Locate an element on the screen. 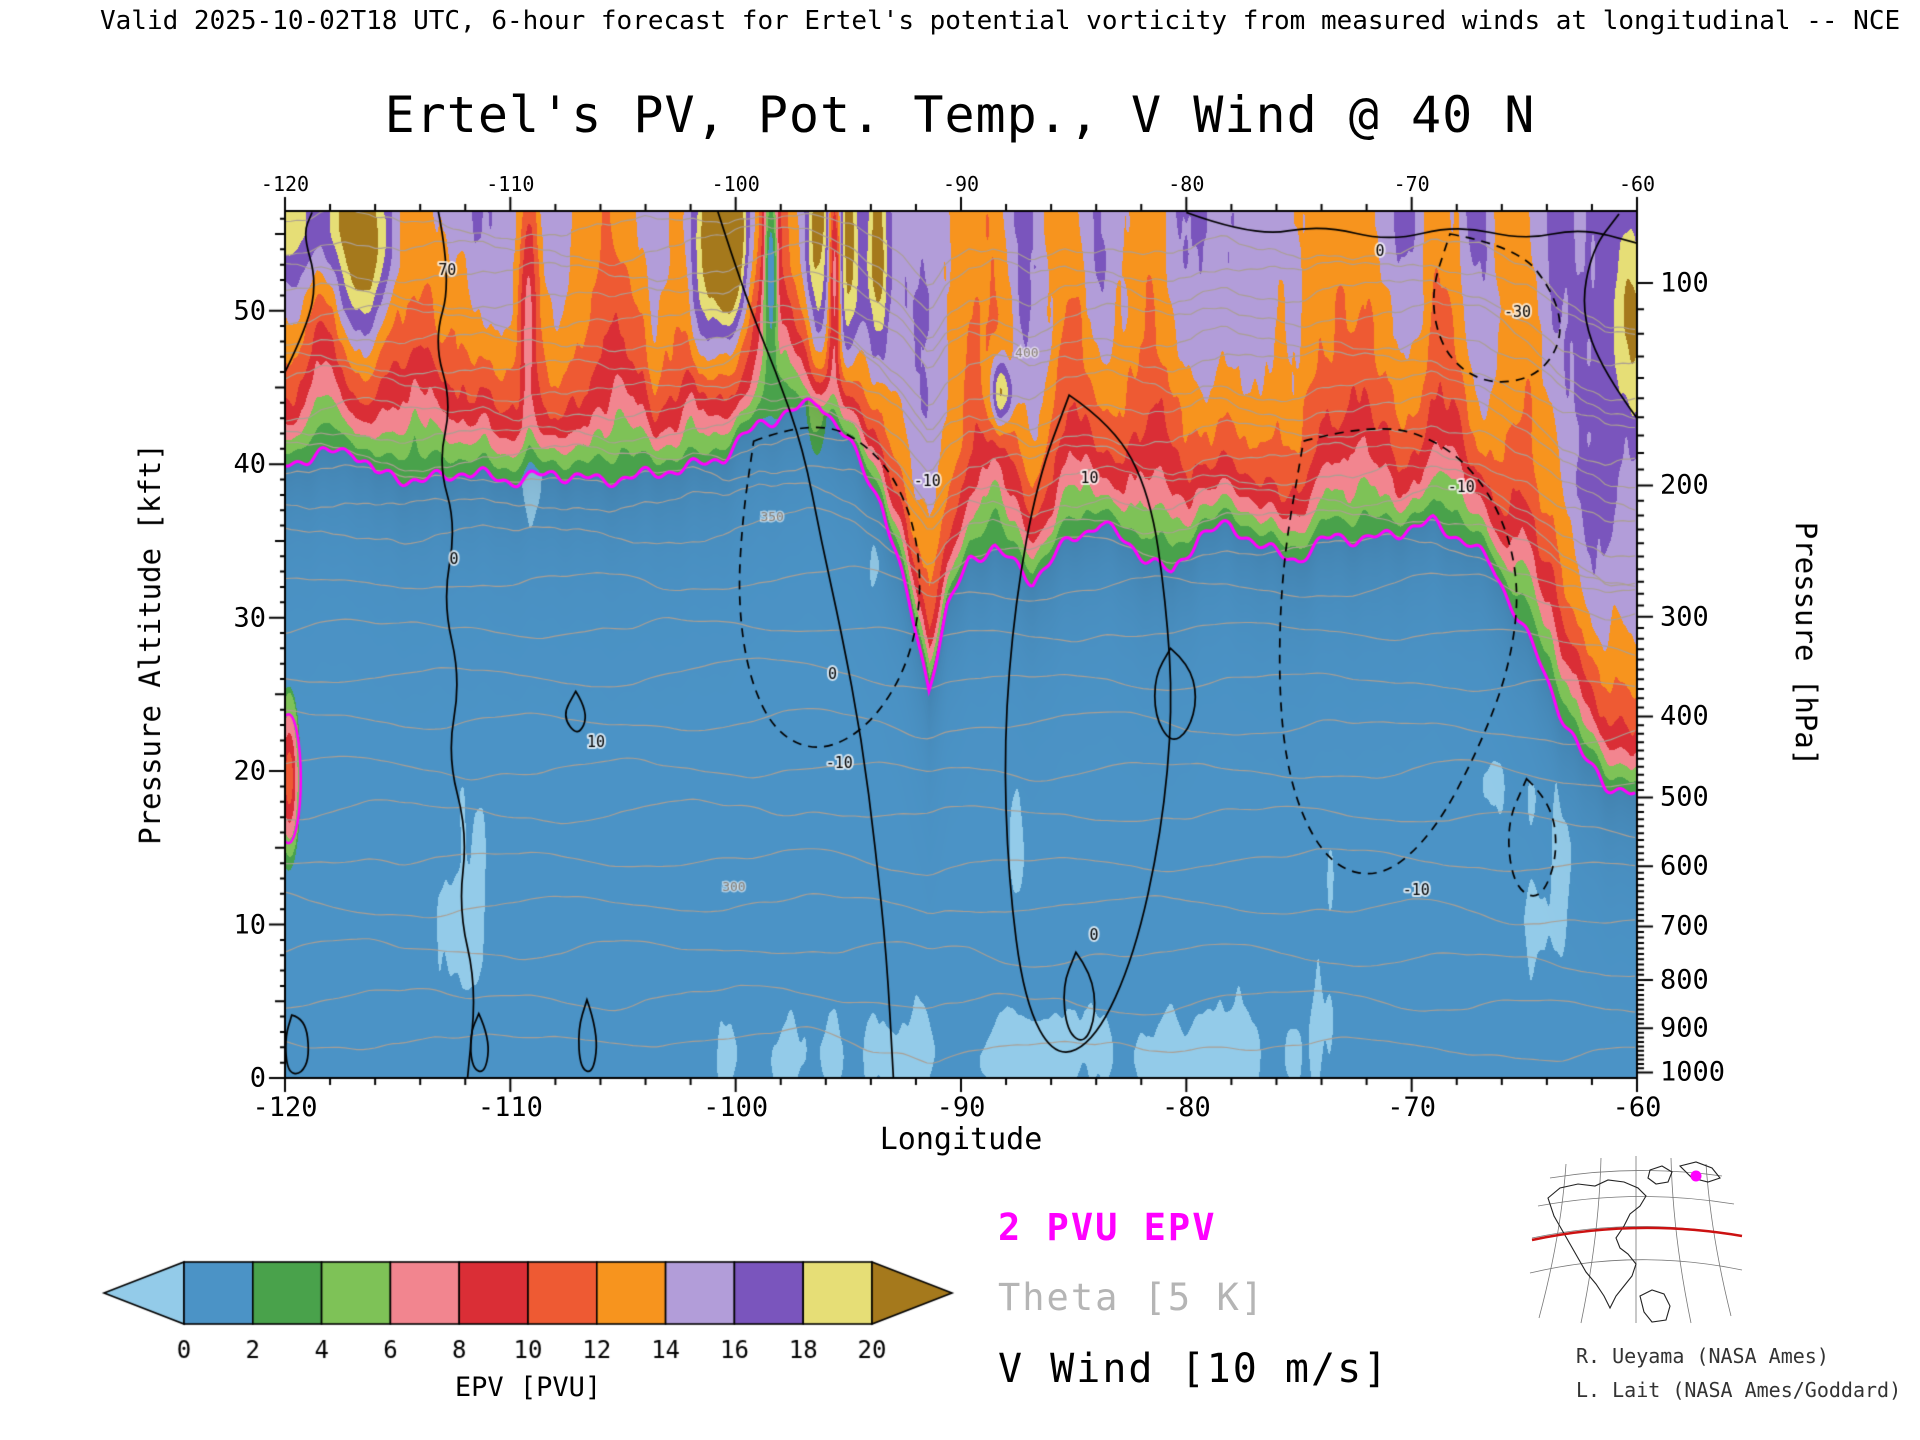 This screenshot has width=1920, height=1440. x-axis-title: Longitude is located at coordinates (961, 1139).